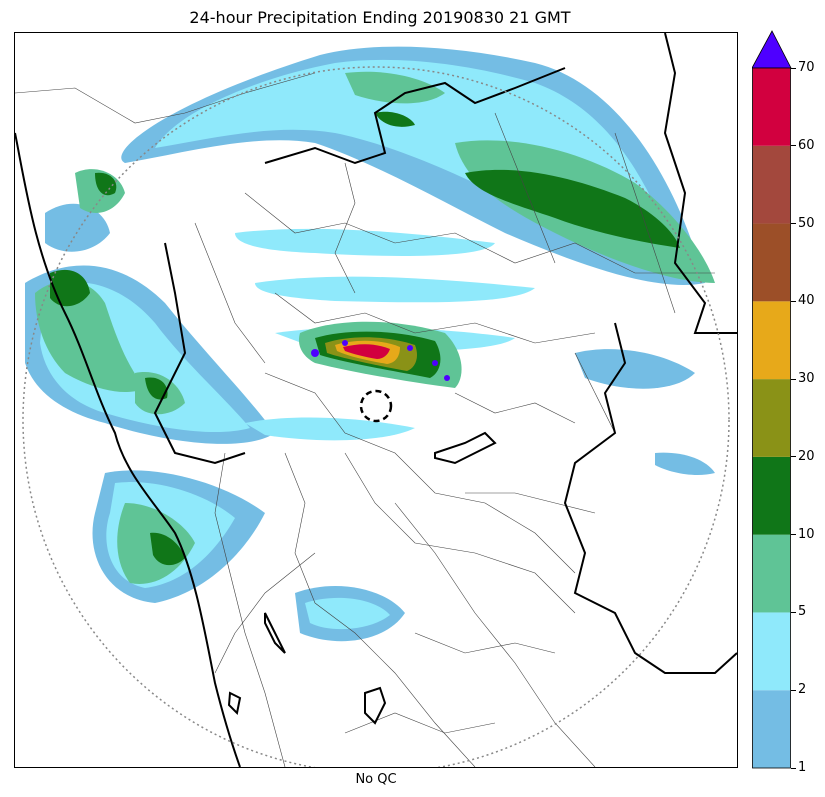  Describe the element at coordinates (376, 406) in the screenshot. I see `radar-site-marker` at that location.